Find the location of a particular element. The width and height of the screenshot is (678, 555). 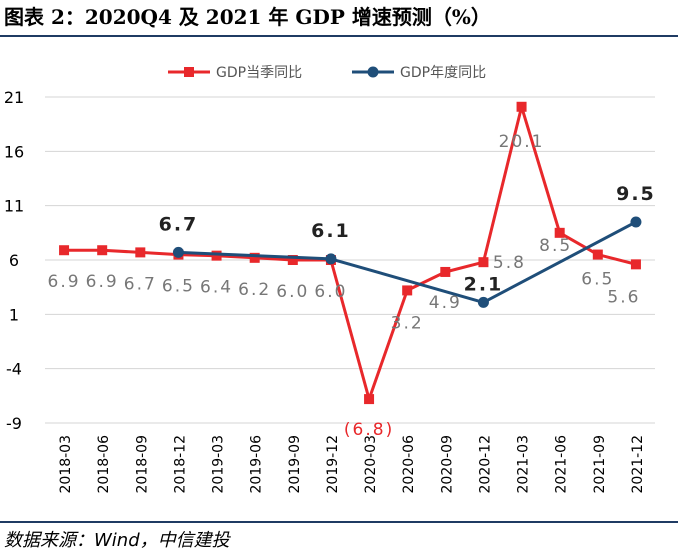

data-label-quarterly: 3.2 is located at coordinates (407, 323).